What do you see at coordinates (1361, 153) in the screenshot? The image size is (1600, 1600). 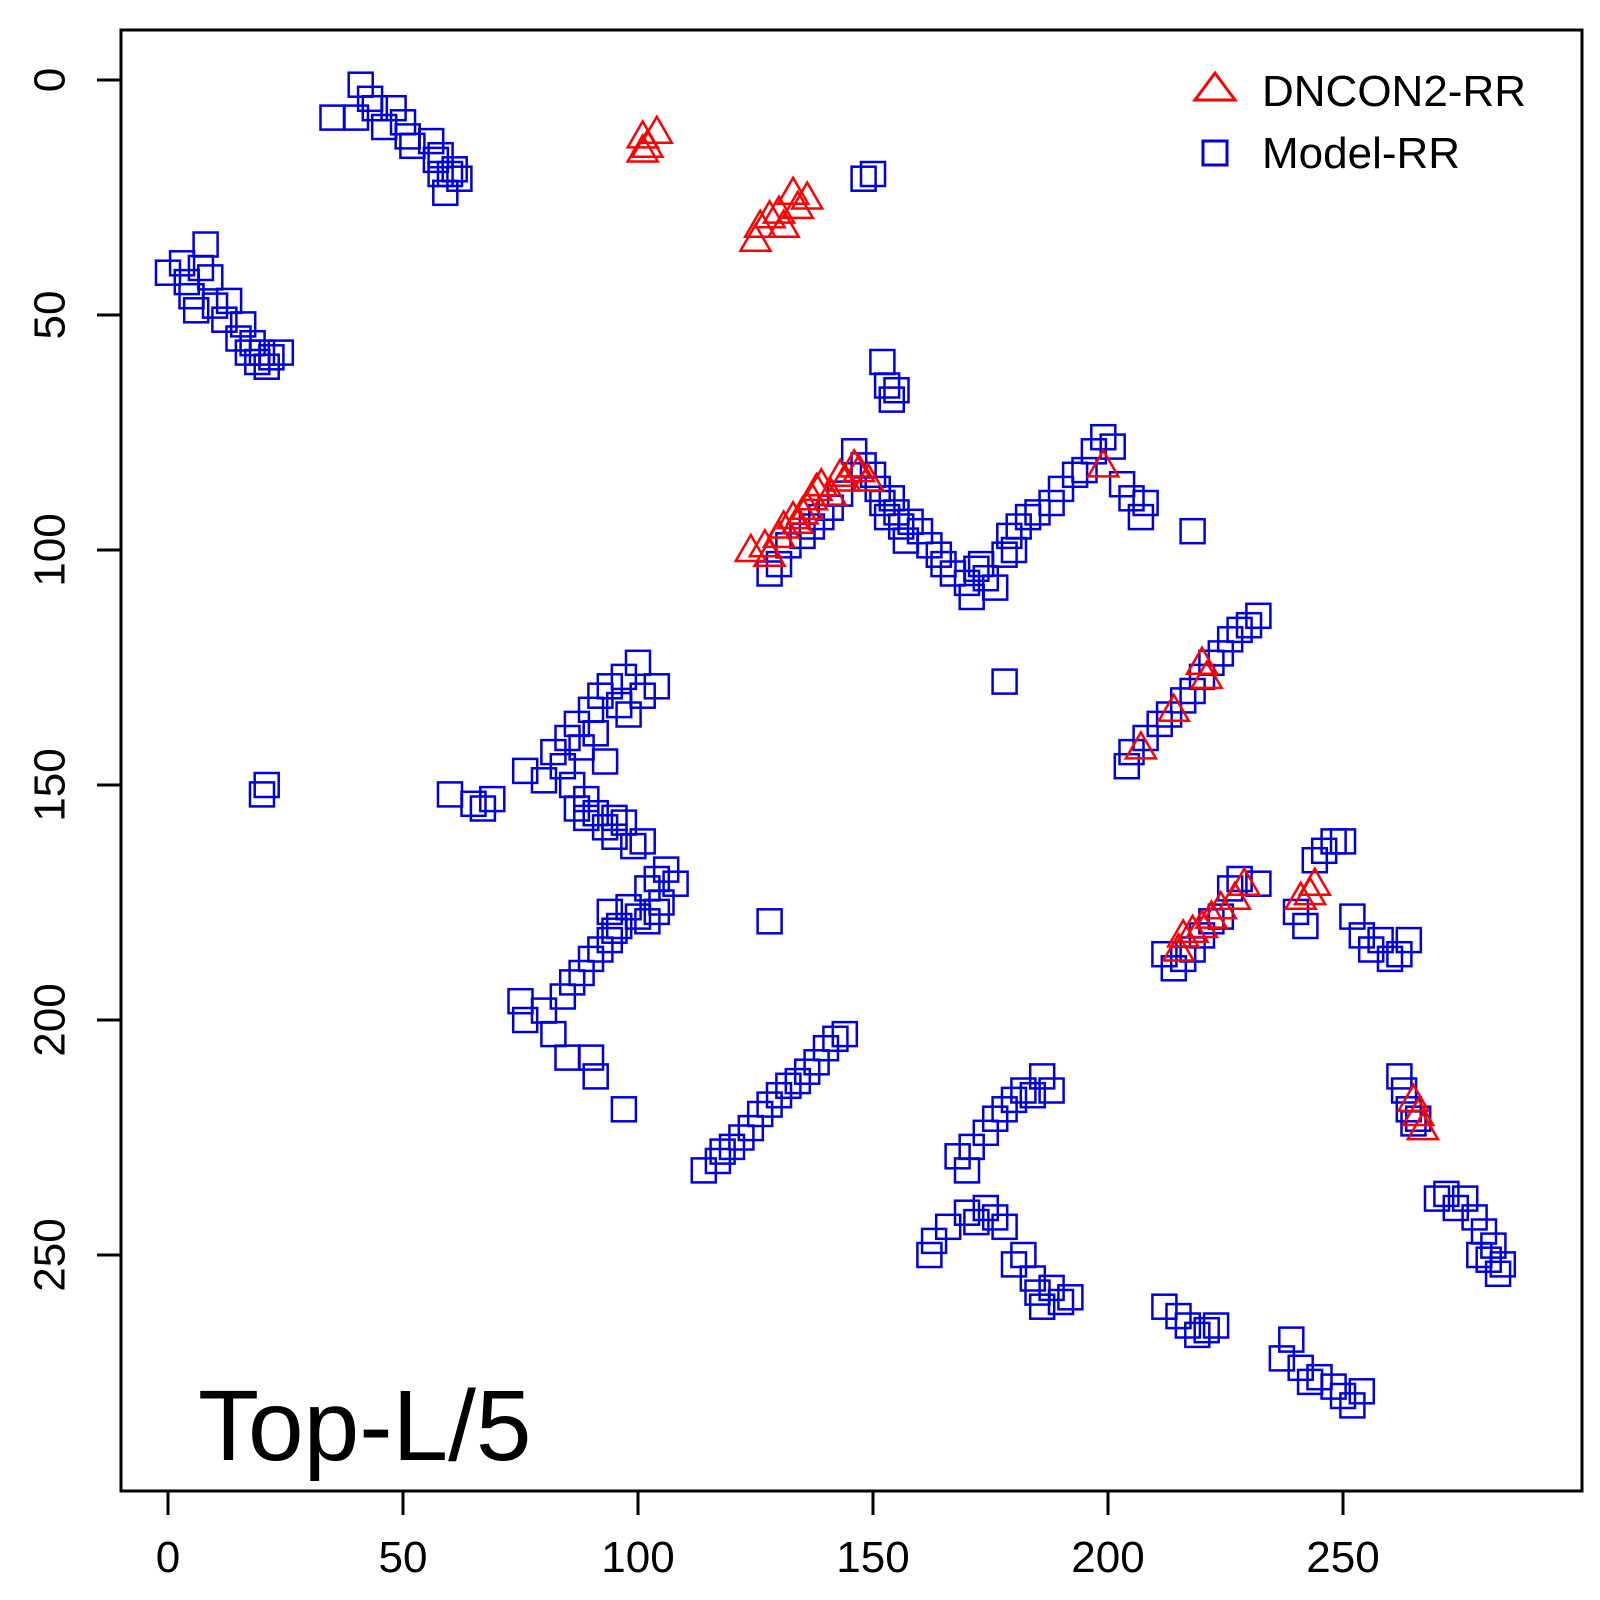 I see `legend-label-model-rr: Model-RR` at bounding box center [1361, 153].